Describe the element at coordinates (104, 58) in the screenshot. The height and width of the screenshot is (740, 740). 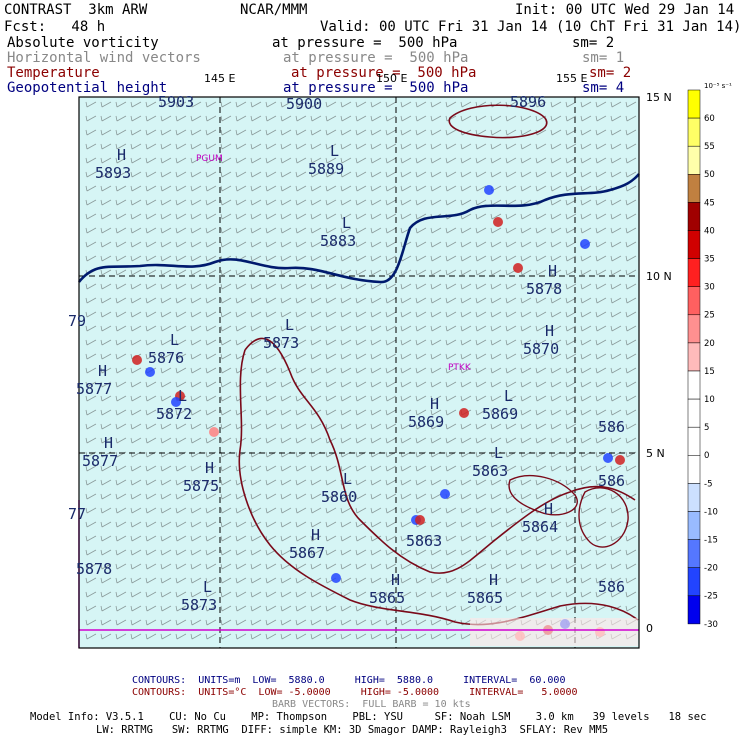
I see `legend-field-name: Horizontal wind vectors` at that location.